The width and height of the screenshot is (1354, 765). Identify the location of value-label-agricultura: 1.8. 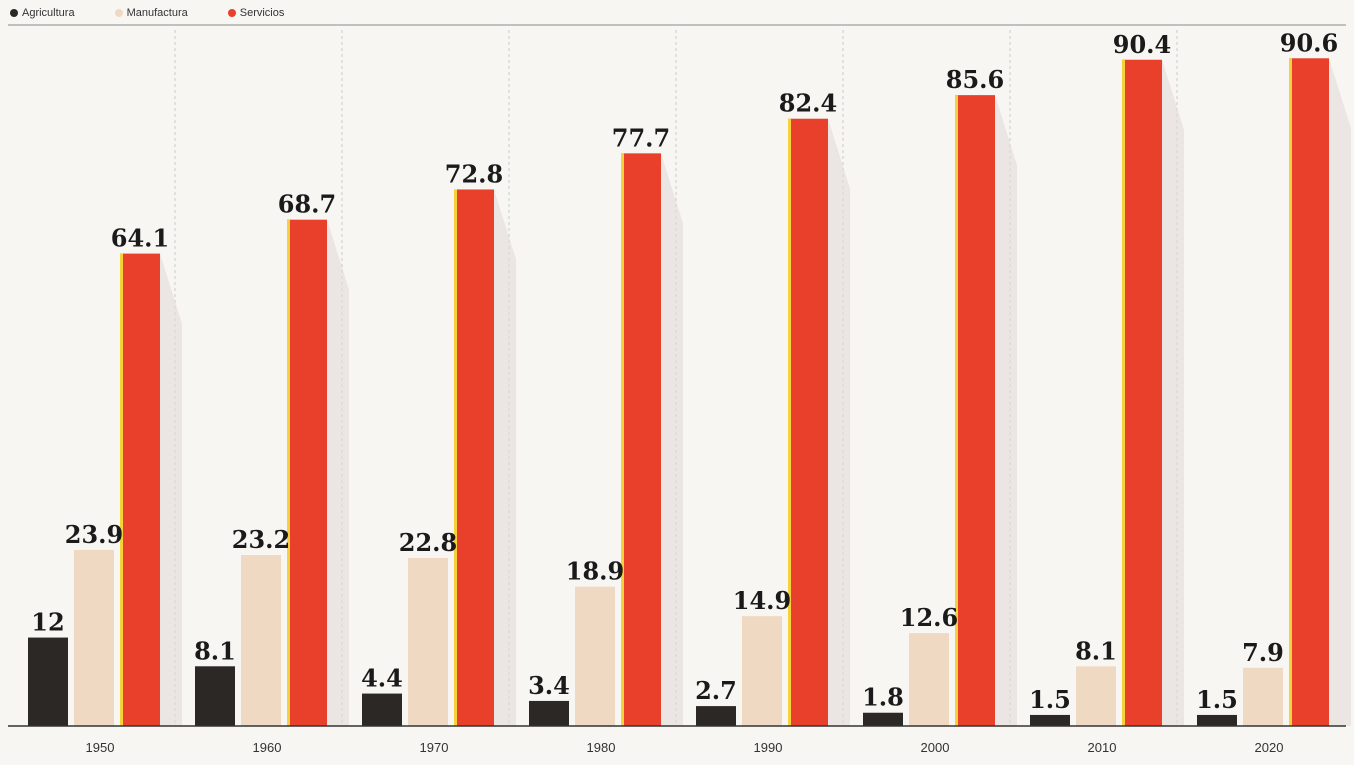
(883, 697).